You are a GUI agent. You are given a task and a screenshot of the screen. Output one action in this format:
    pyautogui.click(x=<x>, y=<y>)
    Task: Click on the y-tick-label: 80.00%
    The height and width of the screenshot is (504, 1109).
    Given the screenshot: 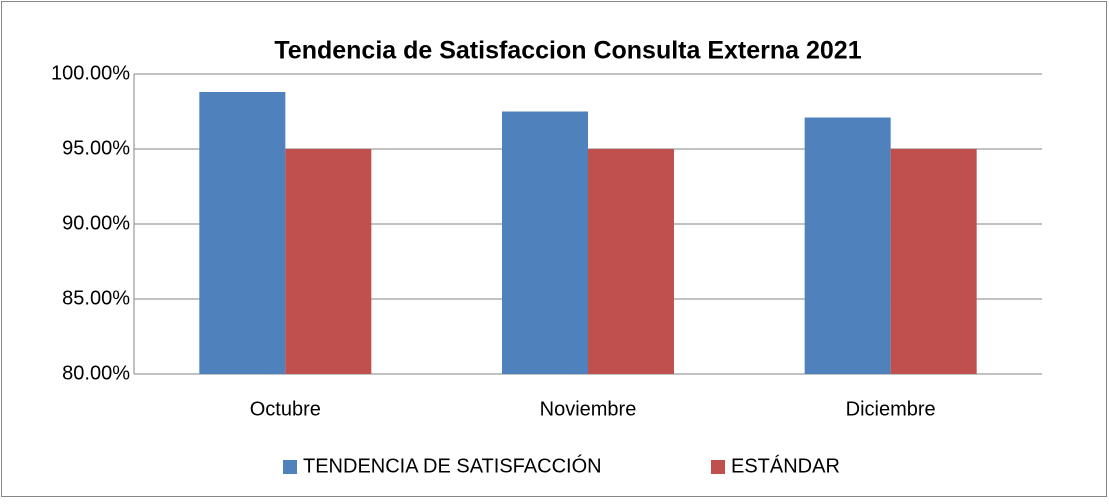 What is the action you would take?
    pyautogui.click(x=96, y=373)
    